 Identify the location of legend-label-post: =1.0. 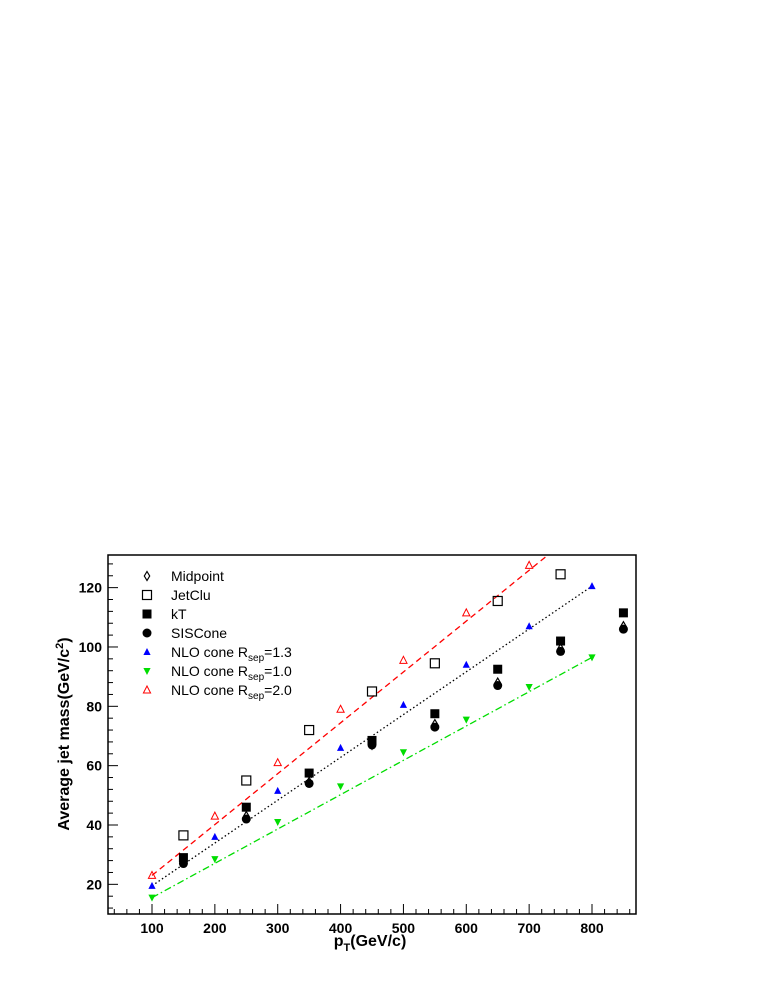
(278, 671).